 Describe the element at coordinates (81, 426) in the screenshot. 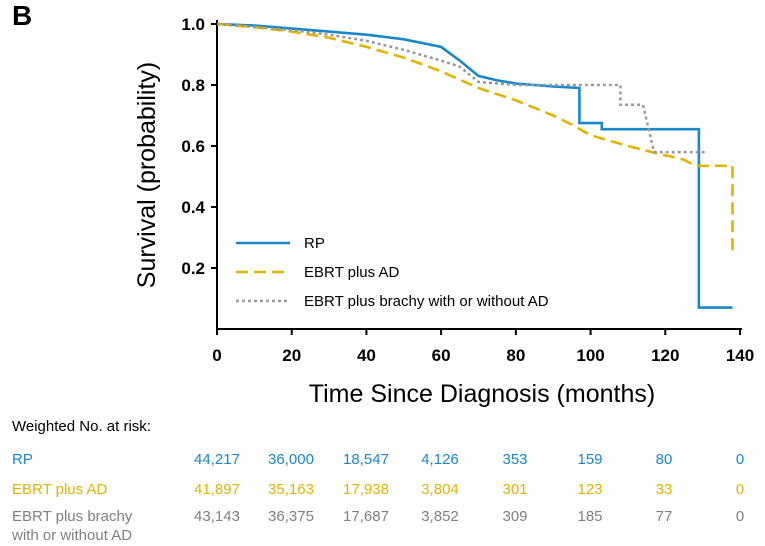

I see `risk-table-heading: Weighted No. at risk:` at that location.